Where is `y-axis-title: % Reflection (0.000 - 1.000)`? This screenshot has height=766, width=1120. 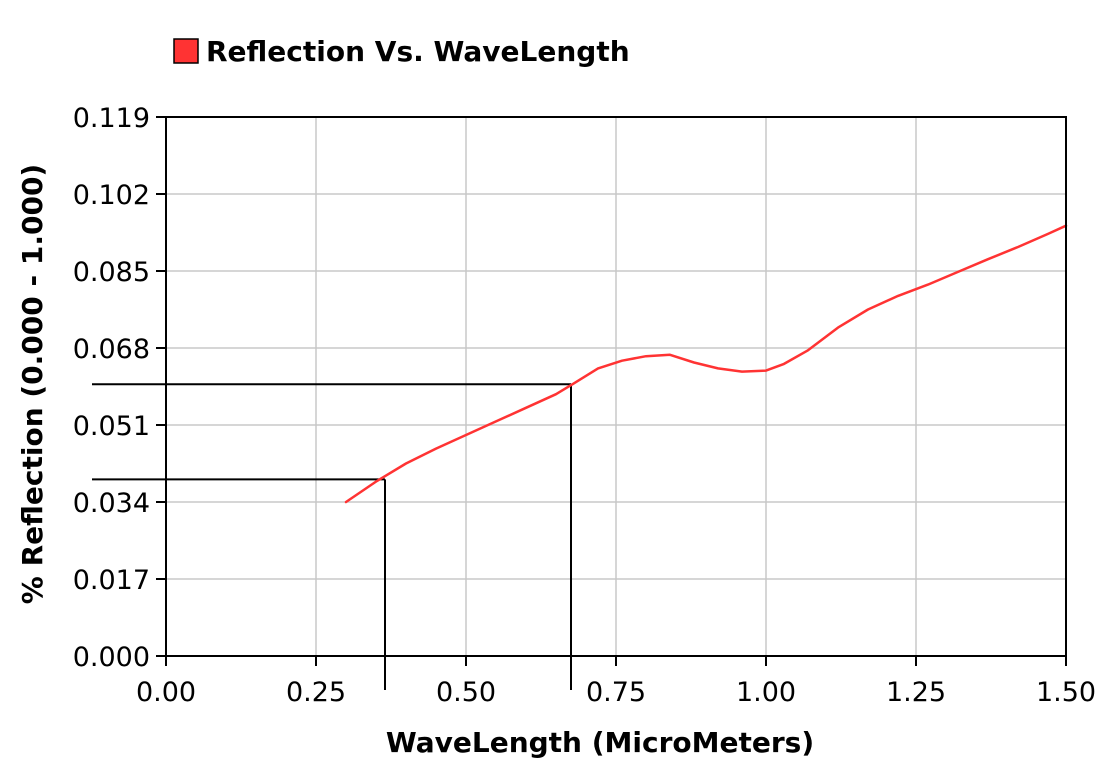
y-axis-title: % Reflection (0.000 - 1.000) is located at coordinates (32, 384).